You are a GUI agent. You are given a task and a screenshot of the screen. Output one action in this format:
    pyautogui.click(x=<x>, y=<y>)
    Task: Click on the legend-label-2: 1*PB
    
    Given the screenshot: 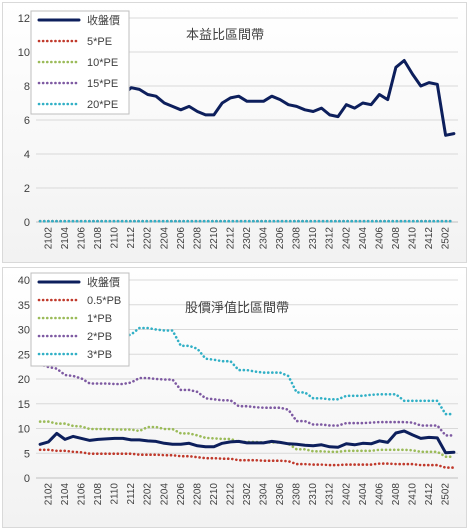 What is the action you would take?
    pyautogui.click(x=99, y=319)
    